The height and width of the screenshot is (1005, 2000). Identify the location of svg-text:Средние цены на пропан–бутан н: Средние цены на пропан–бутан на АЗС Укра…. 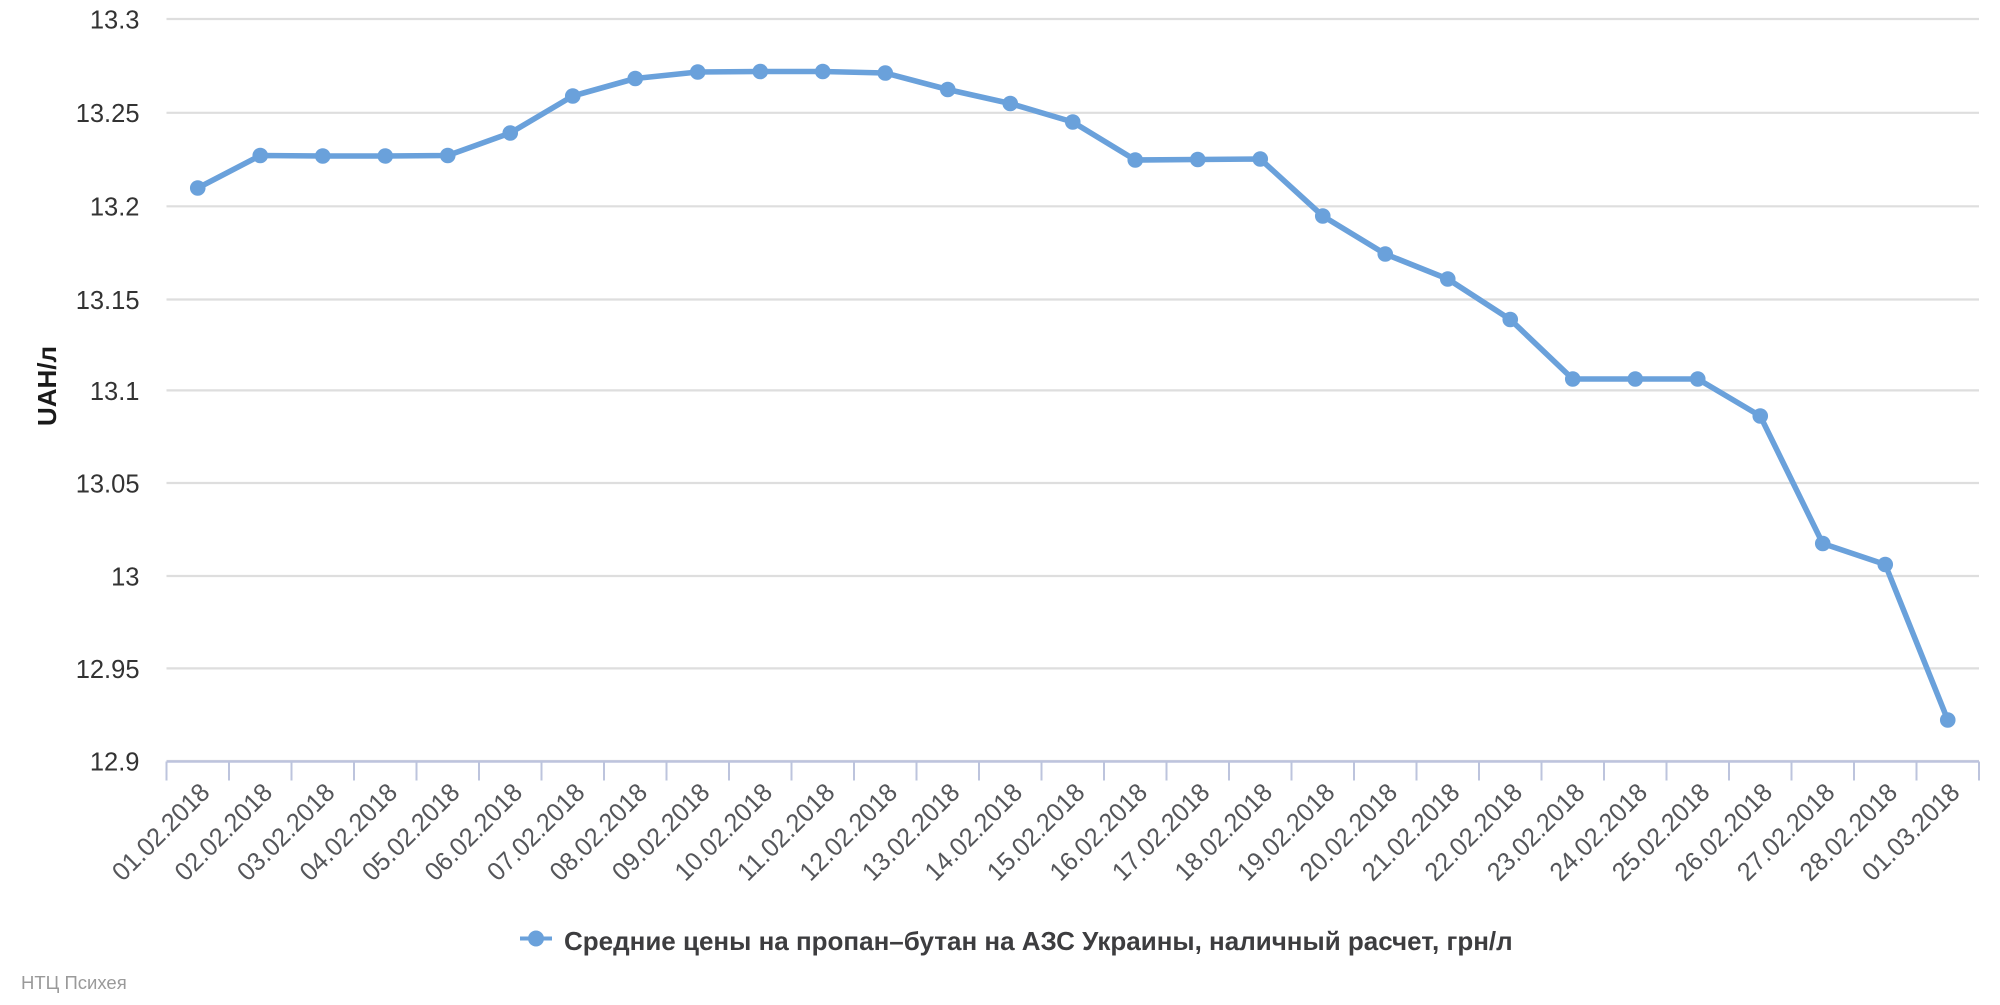
(1038, 941).